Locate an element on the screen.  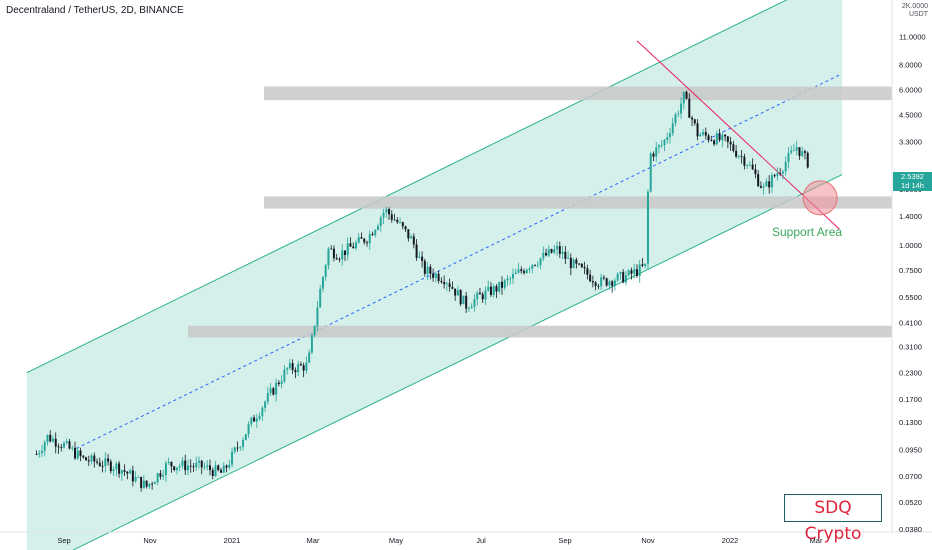
price-tick-label: 0.3100 is located at coordinates (910, 347).